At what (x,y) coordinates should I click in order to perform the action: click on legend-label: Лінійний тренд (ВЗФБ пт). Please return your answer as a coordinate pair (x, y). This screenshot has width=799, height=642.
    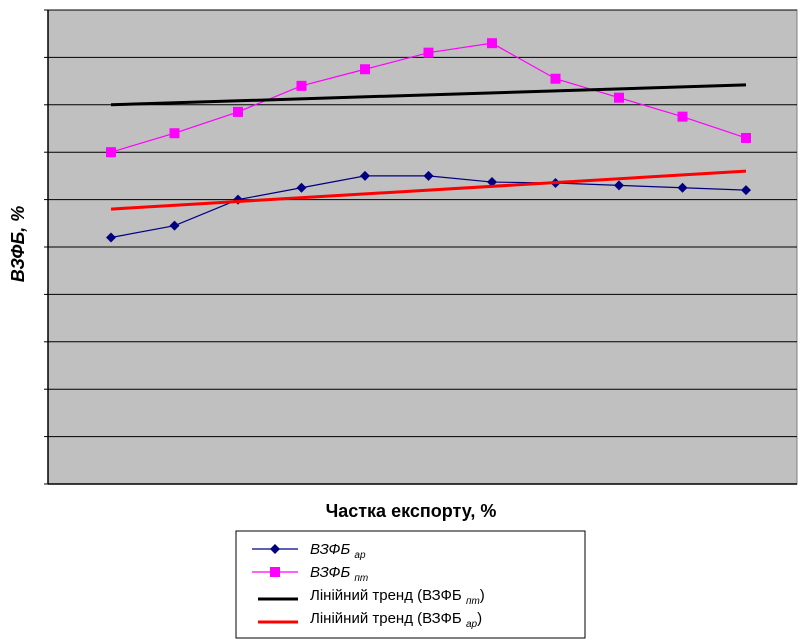
    Looking at the image, I should click on (397, 597).